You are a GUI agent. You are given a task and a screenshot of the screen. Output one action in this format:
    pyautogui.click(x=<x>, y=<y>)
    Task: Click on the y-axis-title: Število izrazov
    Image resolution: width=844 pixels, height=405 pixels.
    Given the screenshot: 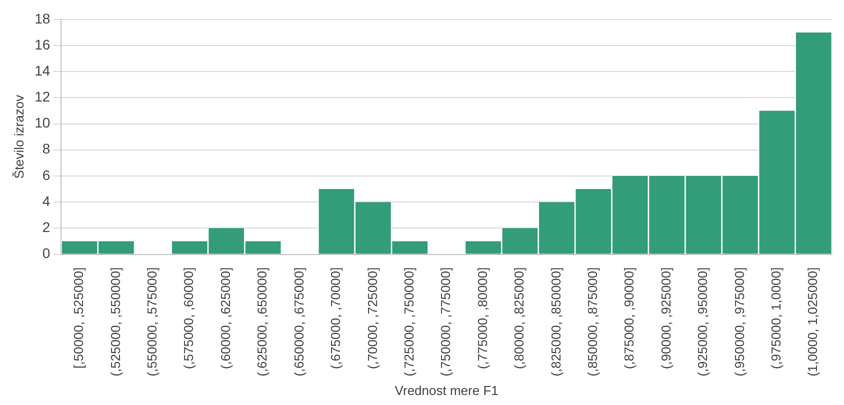 What is the action you would take?
    pyautogui.click(x=18, y=136)
    